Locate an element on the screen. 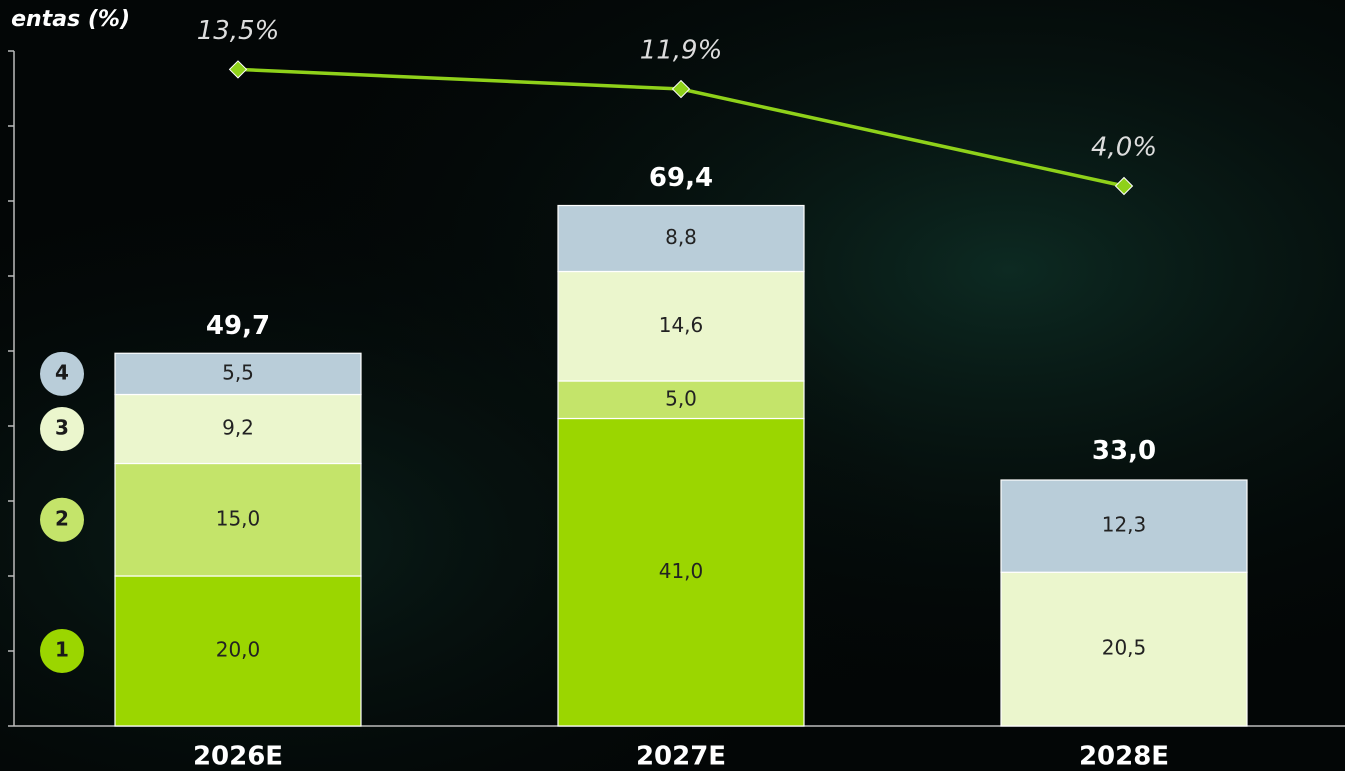  line-label: 4,0% is located at coordinates (1124, 148).